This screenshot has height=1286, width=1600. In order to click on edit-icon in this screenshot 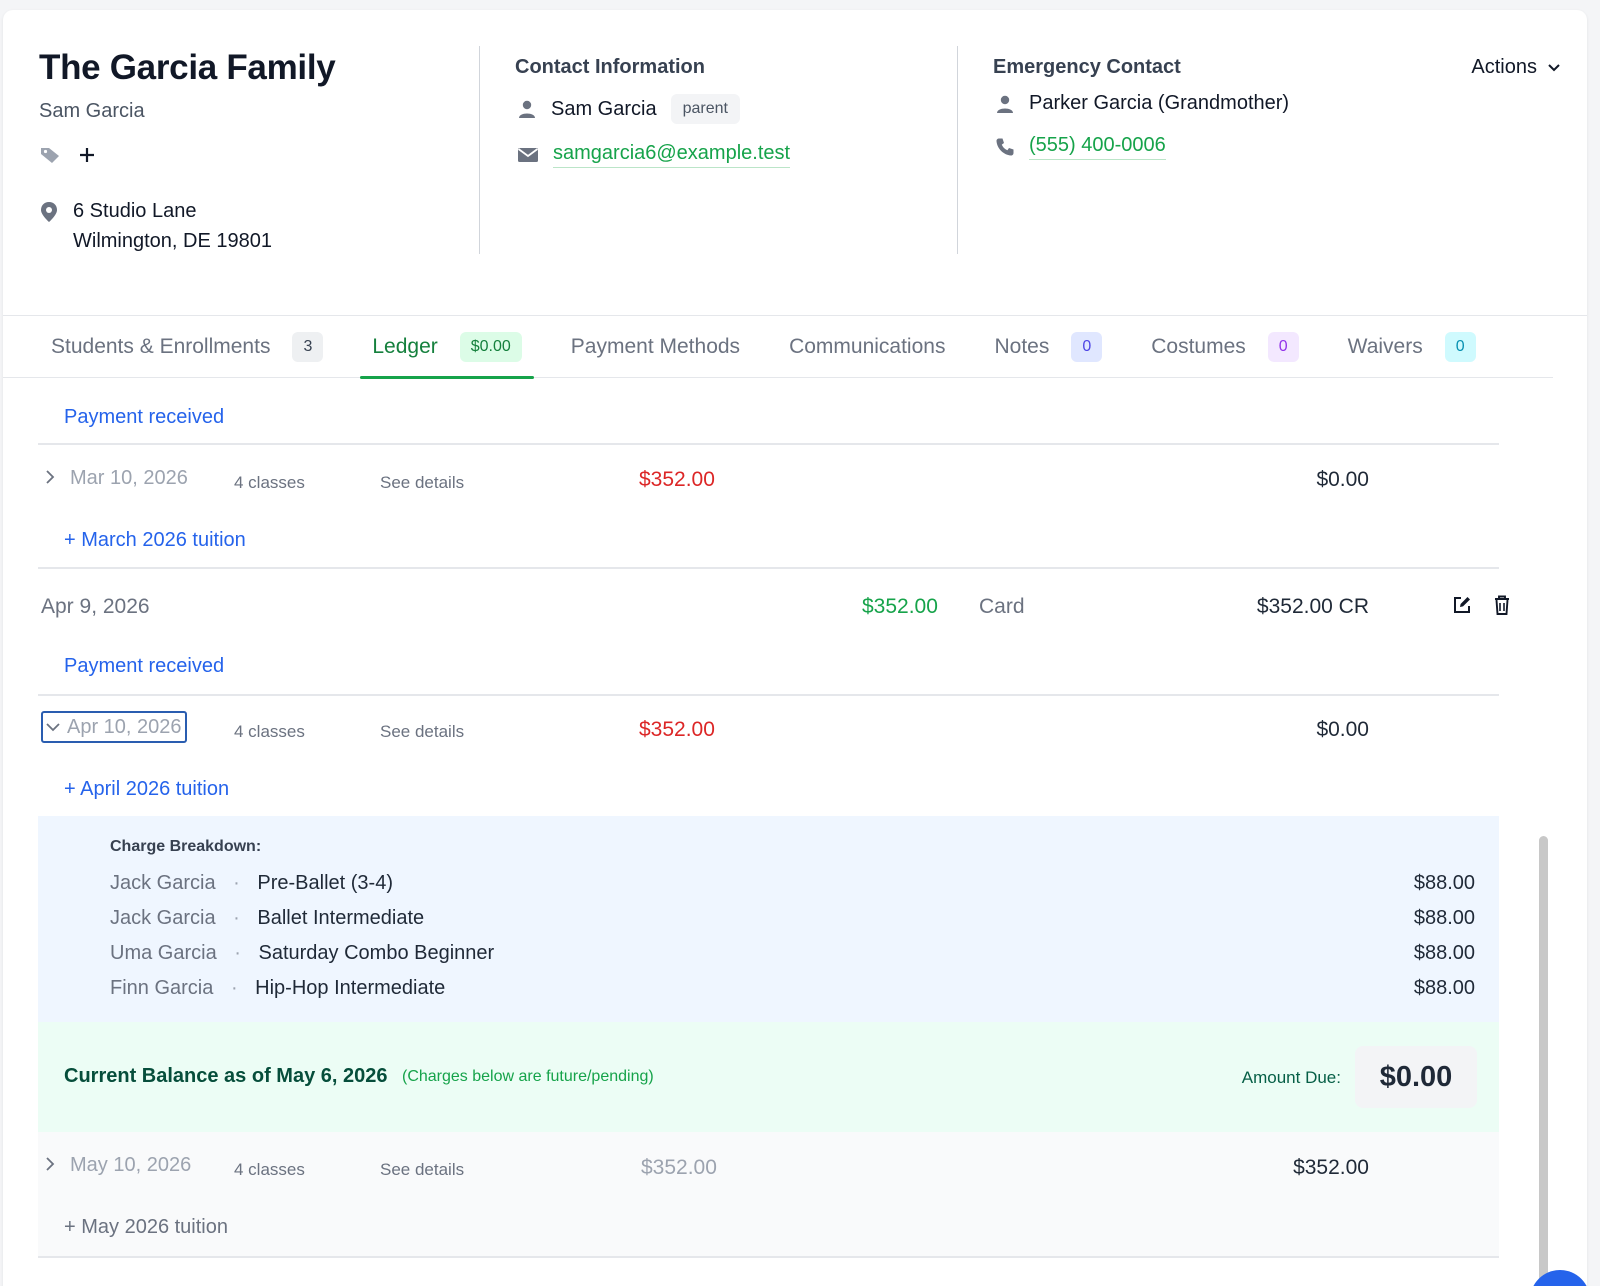, I will do `click(1462, 605)`.